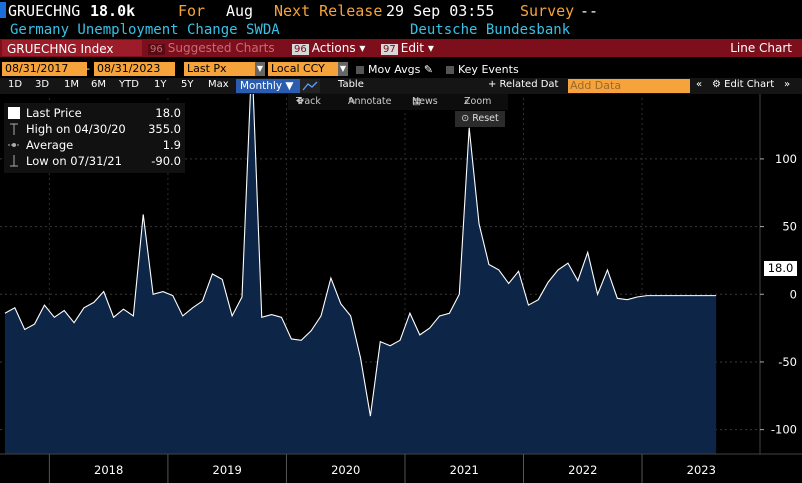  Describe the element at coordinates (145, 30) in the screenshot. I see `series-title: Germany Unemployment Change SWDA` at that location.